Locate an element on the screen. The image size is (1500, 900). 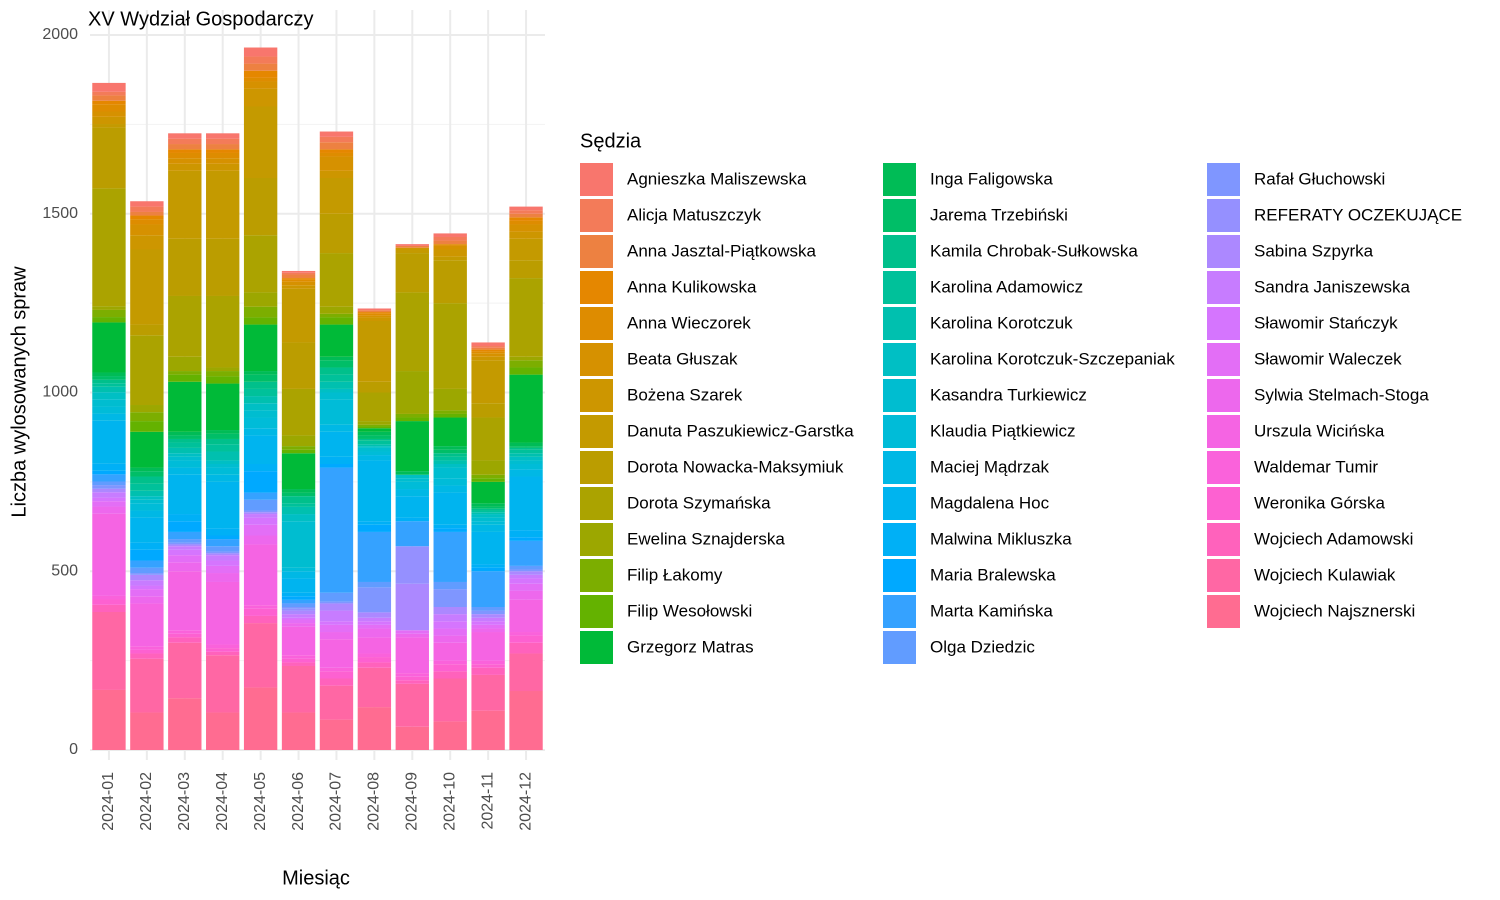
legend-label: Anna Wieczorek is located at coordinates (689, 322).